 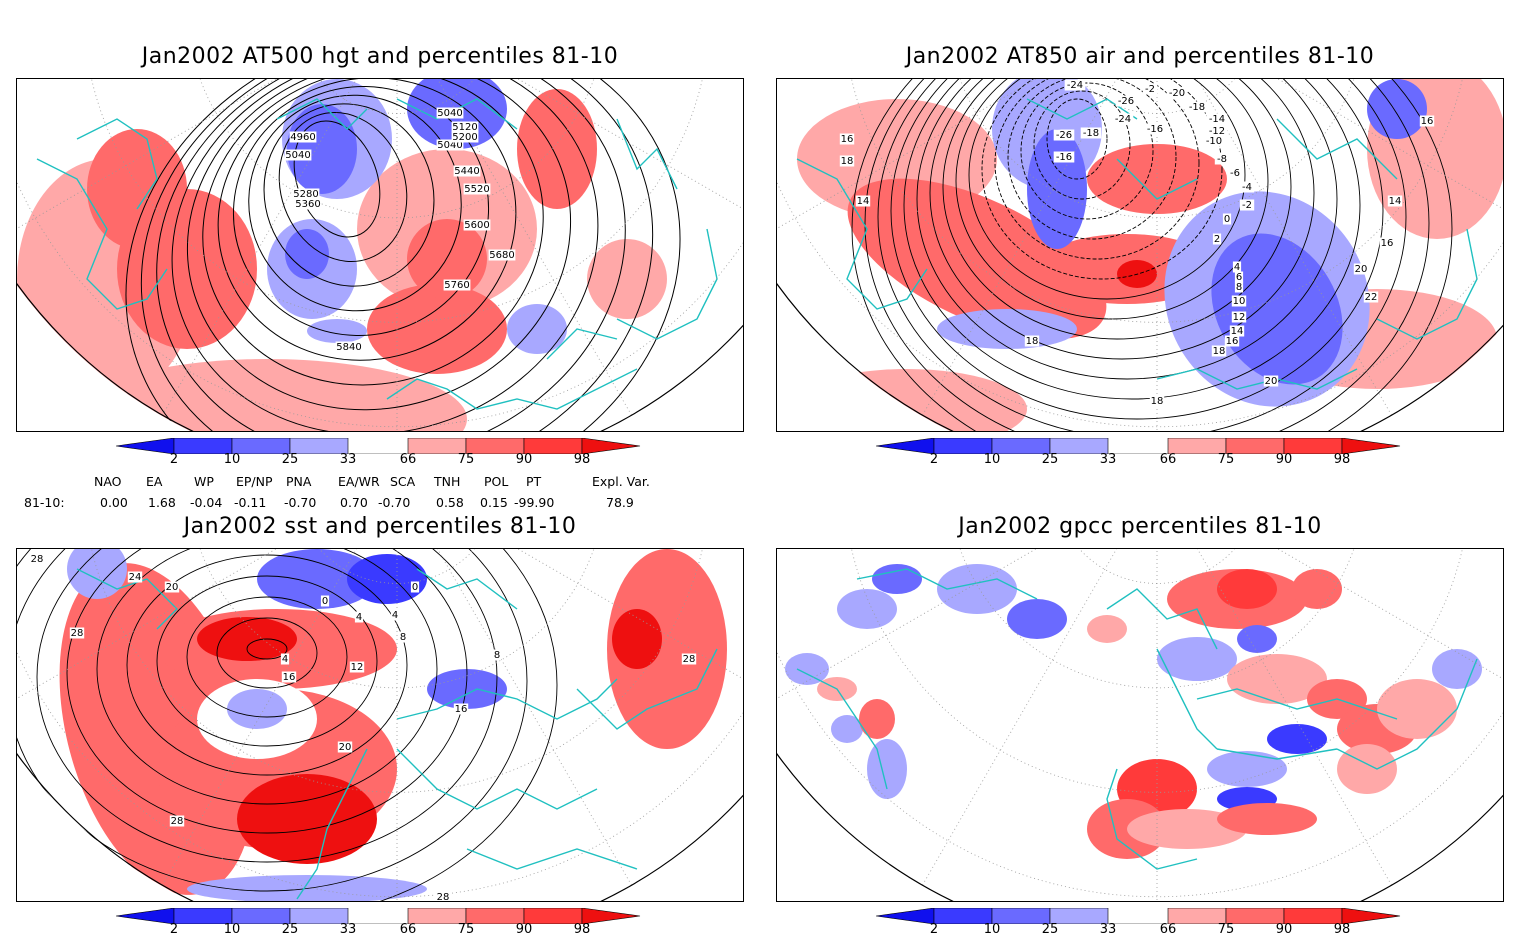 What do you see at coordinates (1284, 929) in the screenshot?
I see `colorbar-label: 90` at bounding box center [1284, 929].